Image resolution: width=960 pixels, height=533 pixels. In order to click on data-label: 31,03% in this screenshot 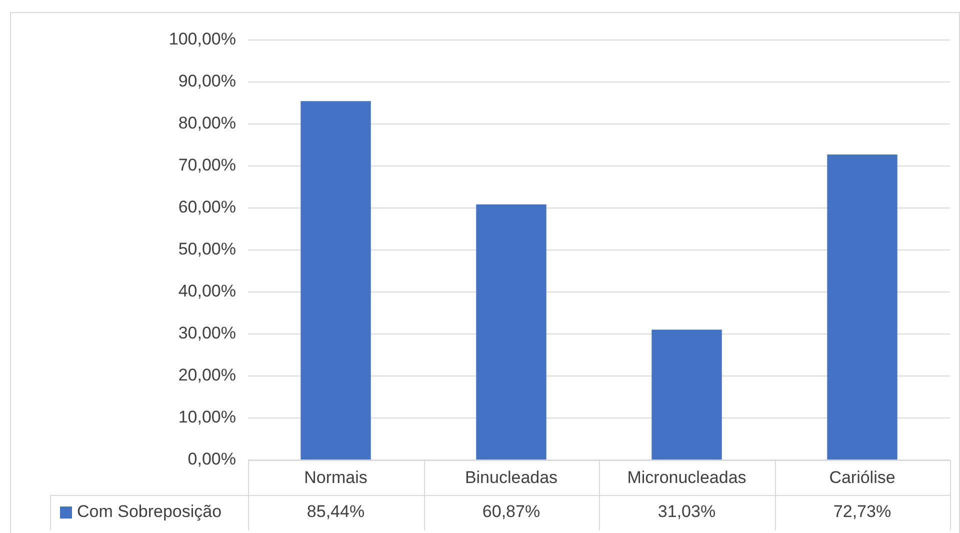, I will do `click(687, 512)`.